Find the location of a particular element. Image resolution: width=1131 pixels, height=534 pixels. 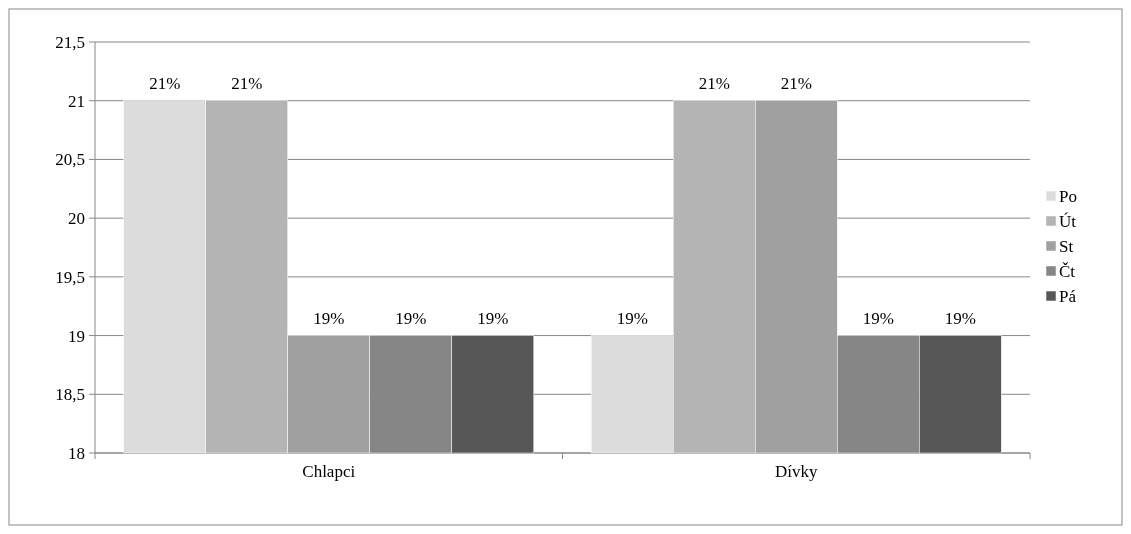

y-tick-label: 20,5 is located at coordinates (70, 160).